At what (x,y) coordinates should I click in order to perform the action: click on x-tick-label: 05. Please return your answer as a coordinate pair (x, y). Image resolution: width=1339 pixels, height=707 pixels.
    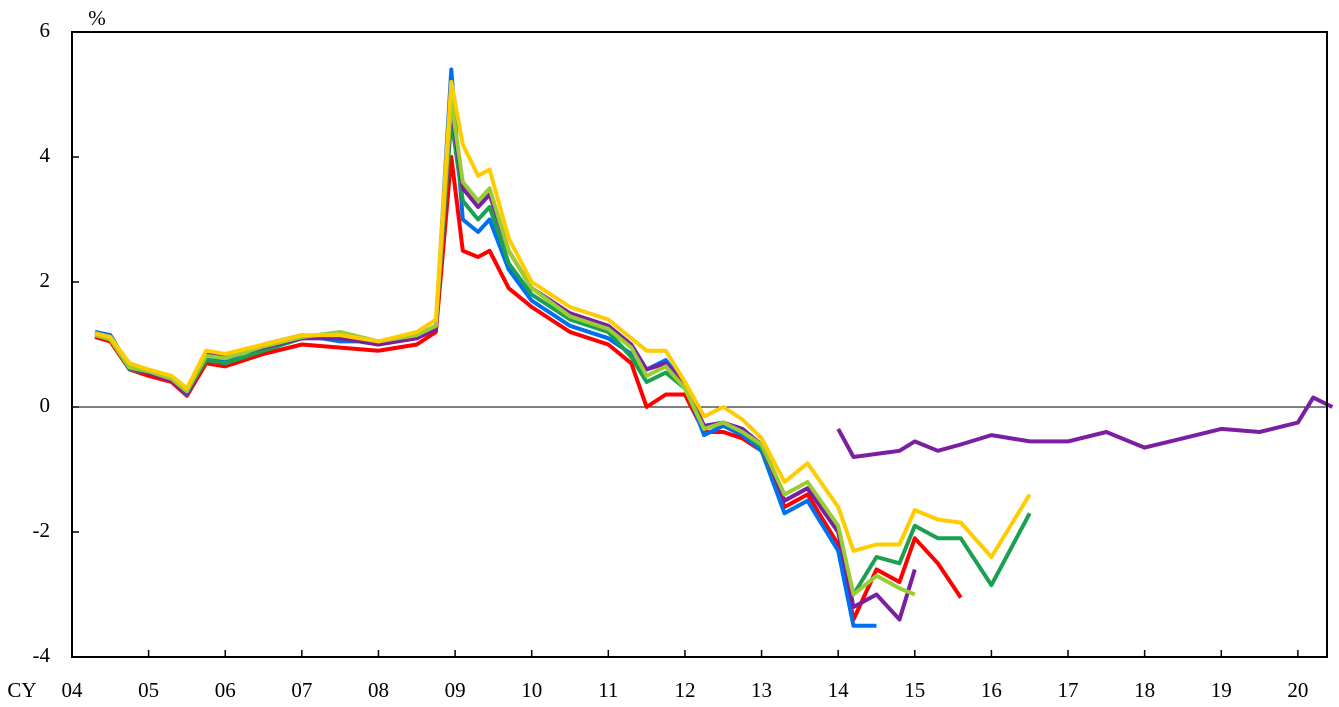
    Looking at the image, I should click on (148, 690).